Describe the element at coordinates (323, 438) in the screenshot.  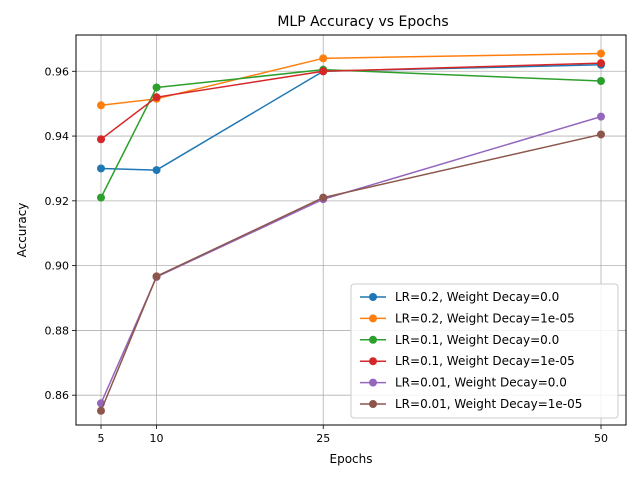
I see `x-tick-label: 25` at that location.